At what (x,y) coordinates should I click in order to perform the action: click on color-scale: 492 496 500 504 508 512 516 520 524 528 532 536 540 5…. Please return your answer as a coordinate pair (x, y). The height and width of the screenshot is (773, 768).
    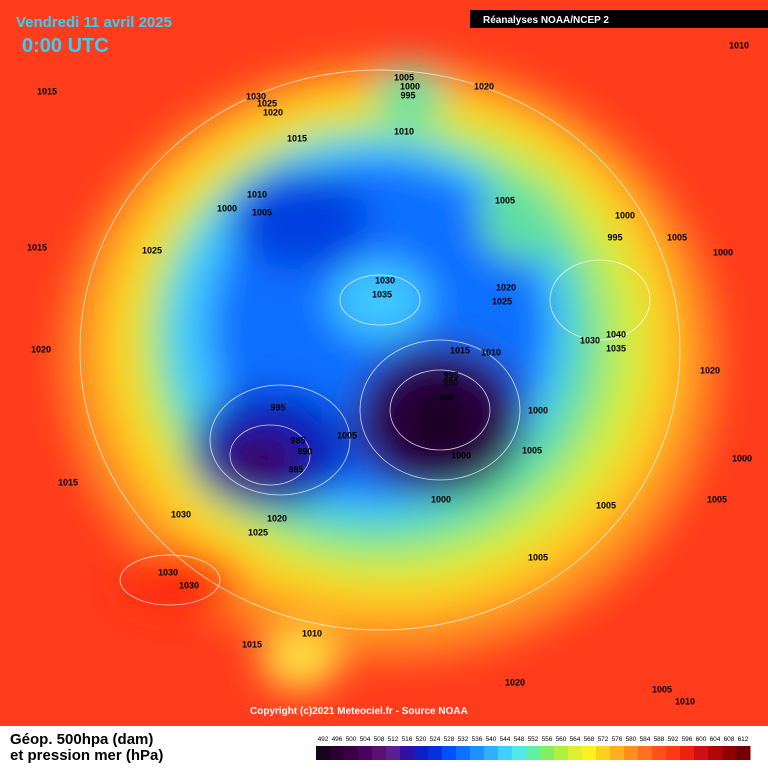
    Looking at the image, I should click on (533, 748).